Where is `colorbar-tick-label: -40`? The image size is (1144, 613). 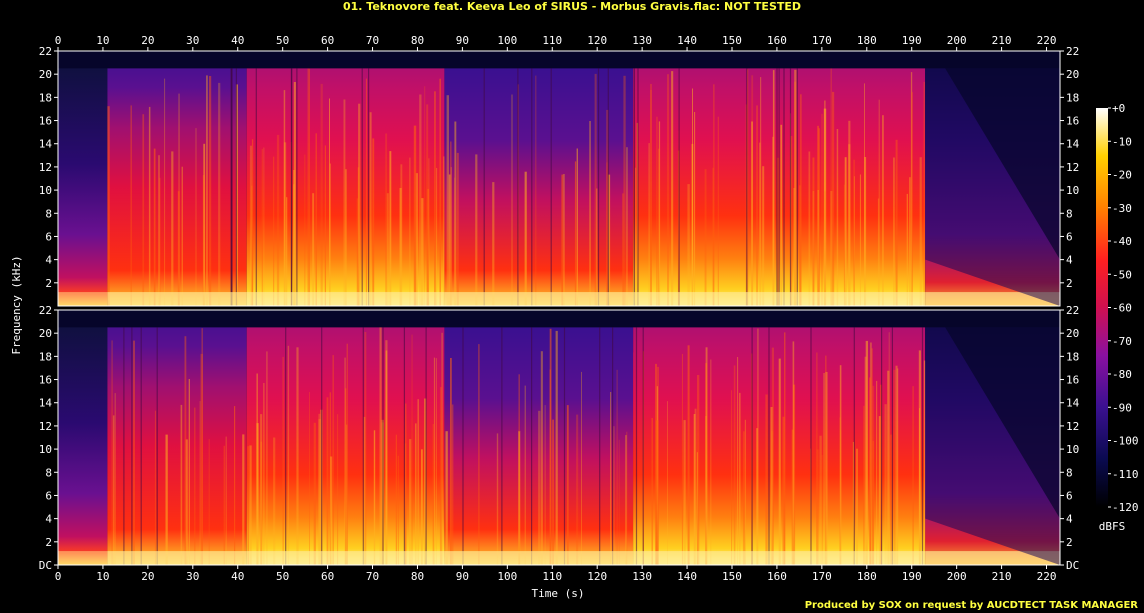
colorbar-tick-label: -40 is located at coordinates (1122, 241).